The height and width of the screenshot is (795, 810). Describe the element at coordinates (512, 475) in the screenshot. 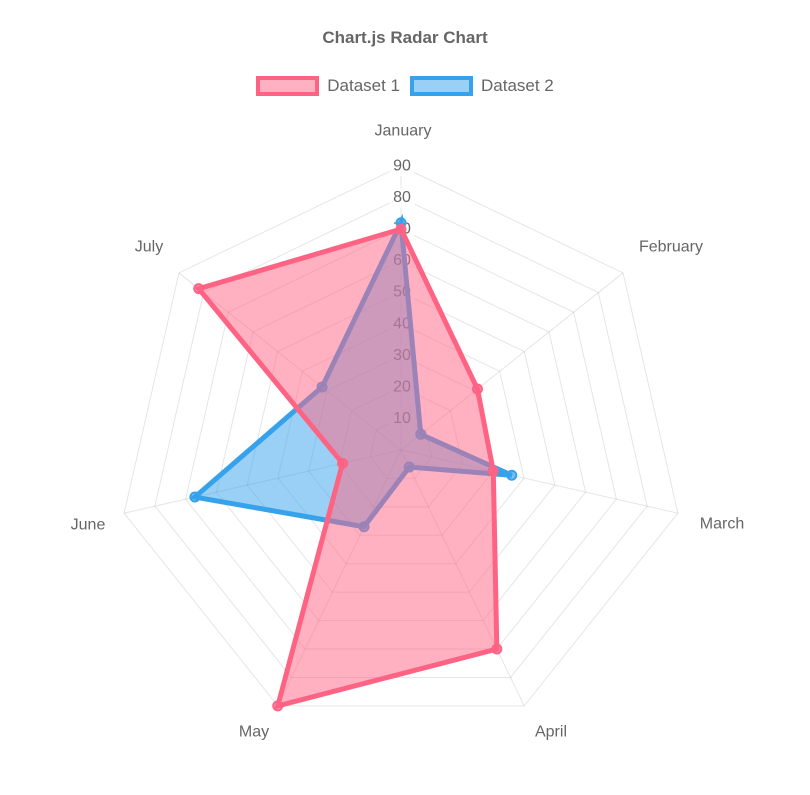

I see `dataset-2-point-march` at that location.